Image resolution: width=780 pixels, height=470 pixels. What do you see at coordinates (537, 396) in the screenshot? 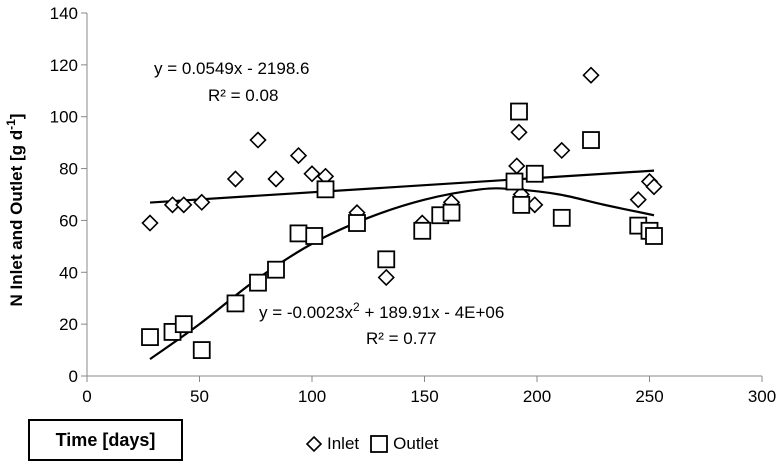
I see `x-tick-label: 200` at bounding box center [537, 396].